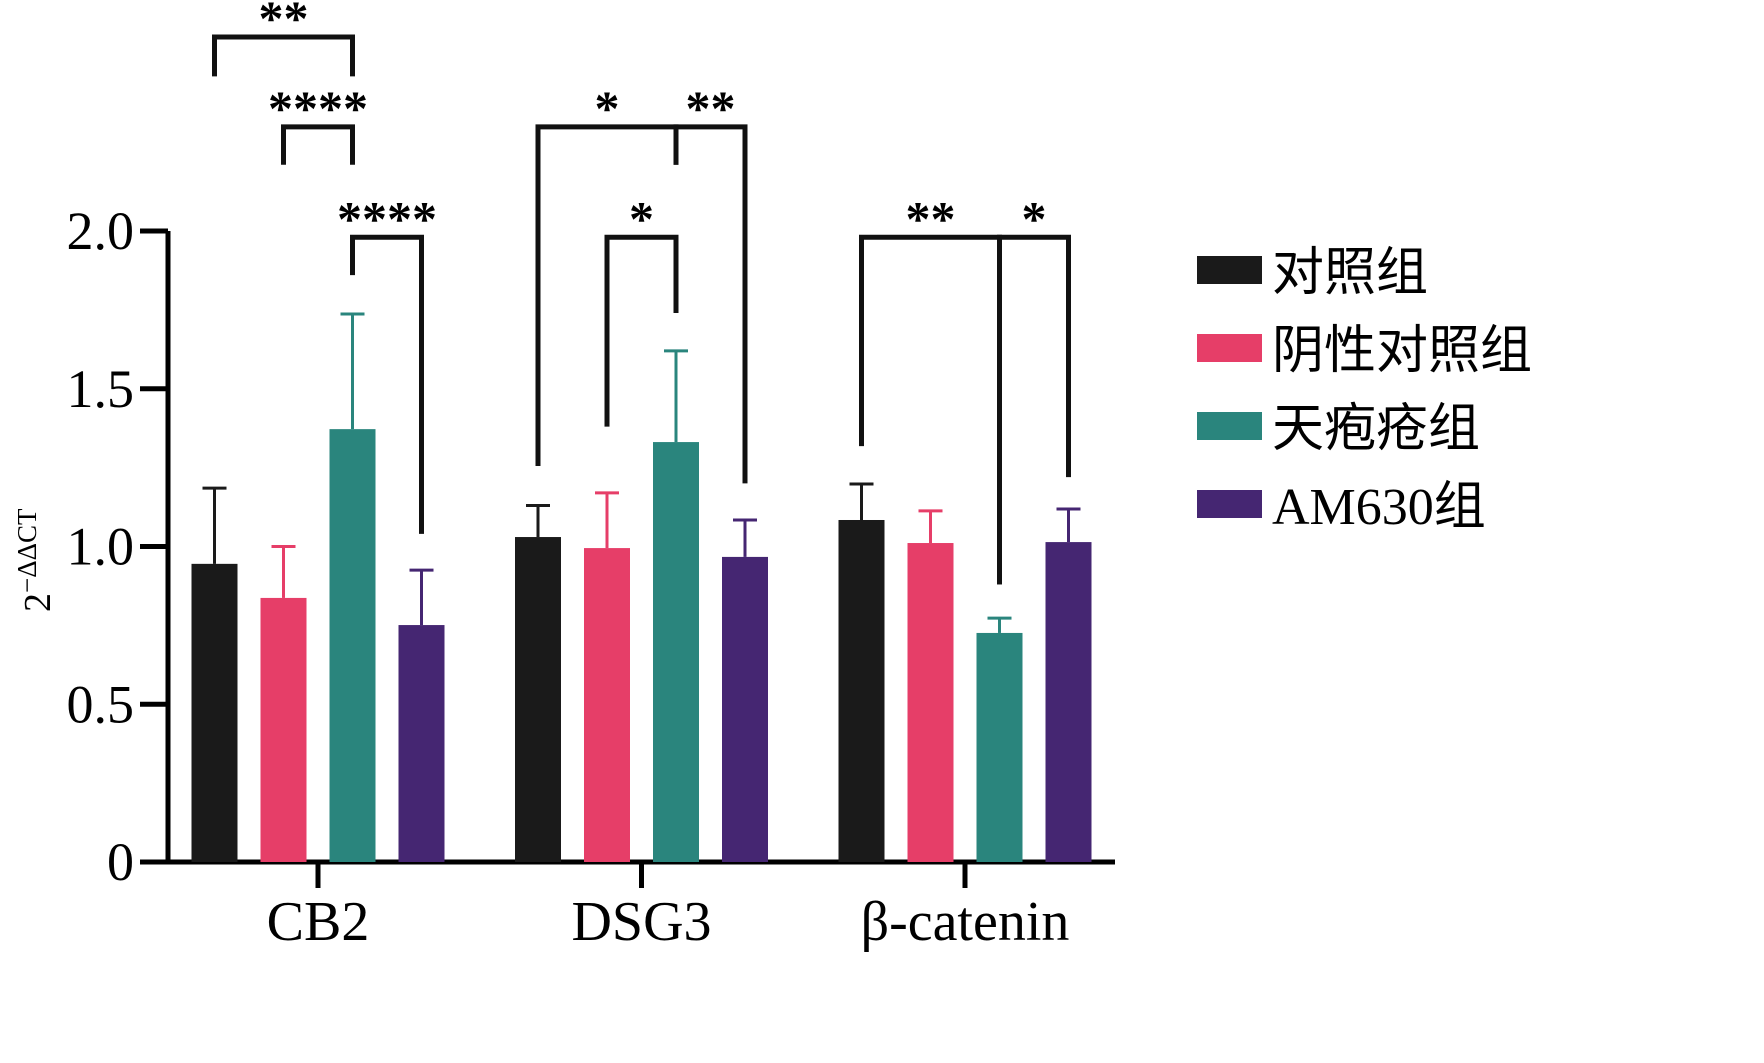 This screenshot has width=1764, height=1063. I want to click on y-tick-label: 0.5, so click(101, 704).